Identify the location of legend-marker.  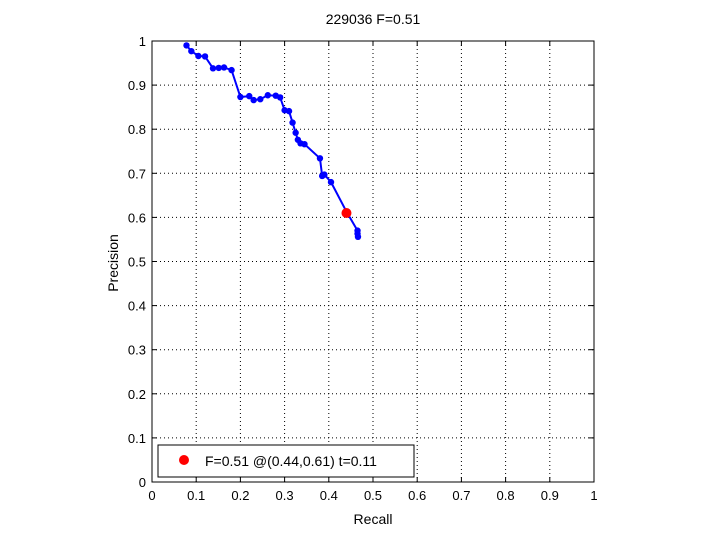
(184, 460).